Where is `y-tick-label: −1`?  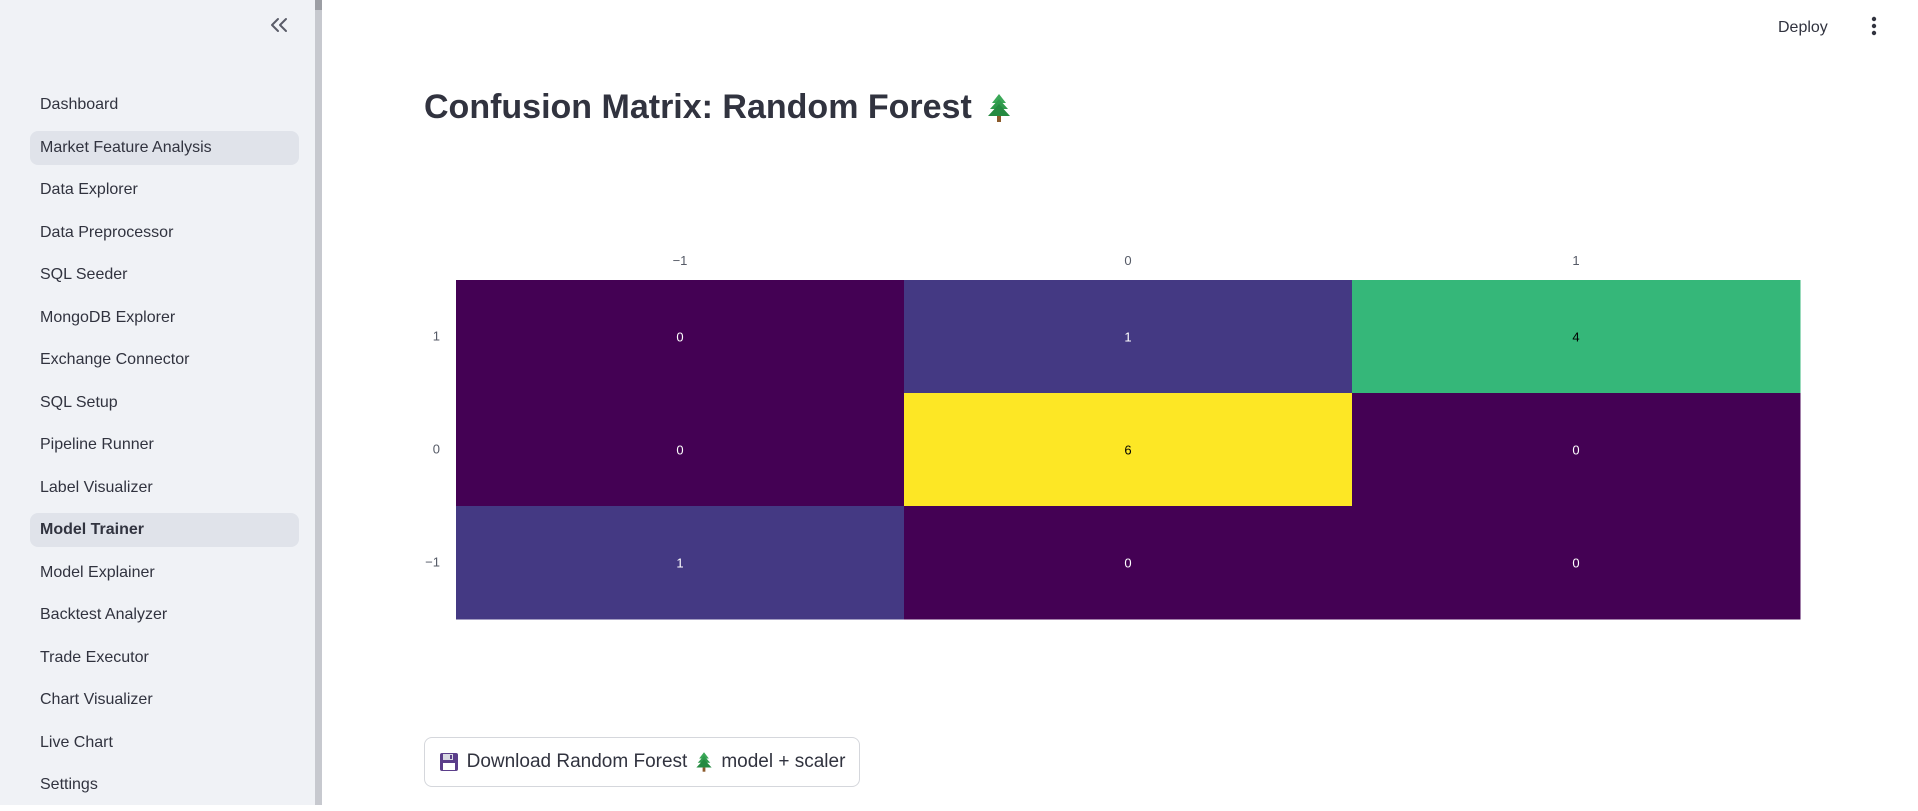
y-tick-label: −1 is located at coordinates (432, 562).